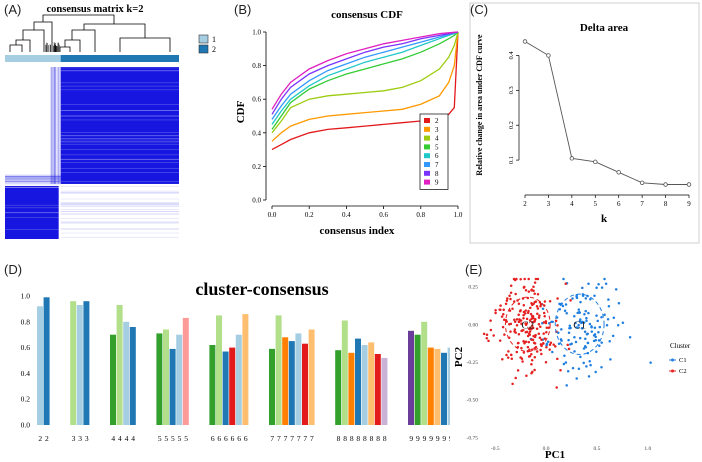  I want to click on cdf-line-k7, so click(365, 75).